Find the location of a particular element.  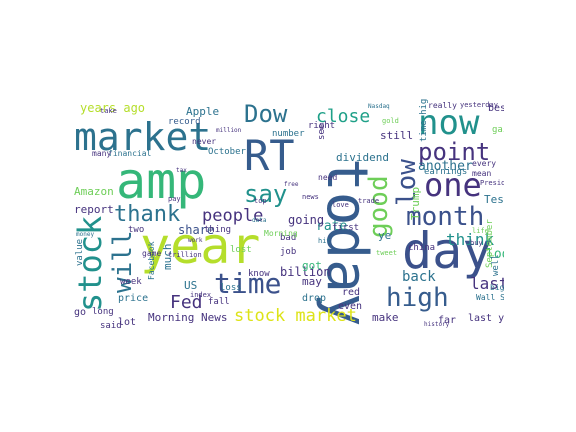

cloud-word: pay is located at coordinates (174, 199).